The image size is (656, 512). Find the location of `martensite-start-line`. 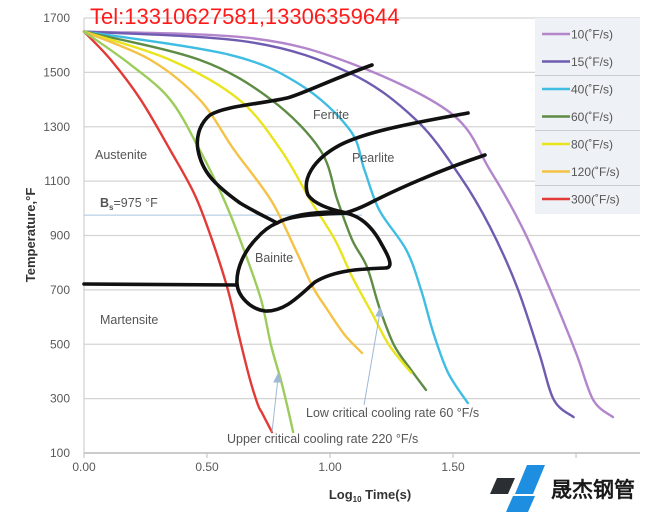

martensite-start-line is located at coordinates (160, 284).